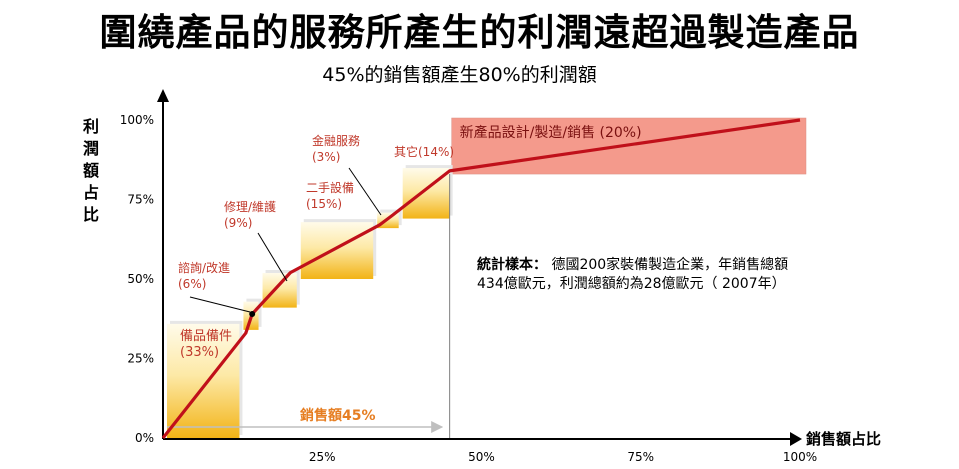  I want to click on segment-pct-4: (3%), so click(326, 157).